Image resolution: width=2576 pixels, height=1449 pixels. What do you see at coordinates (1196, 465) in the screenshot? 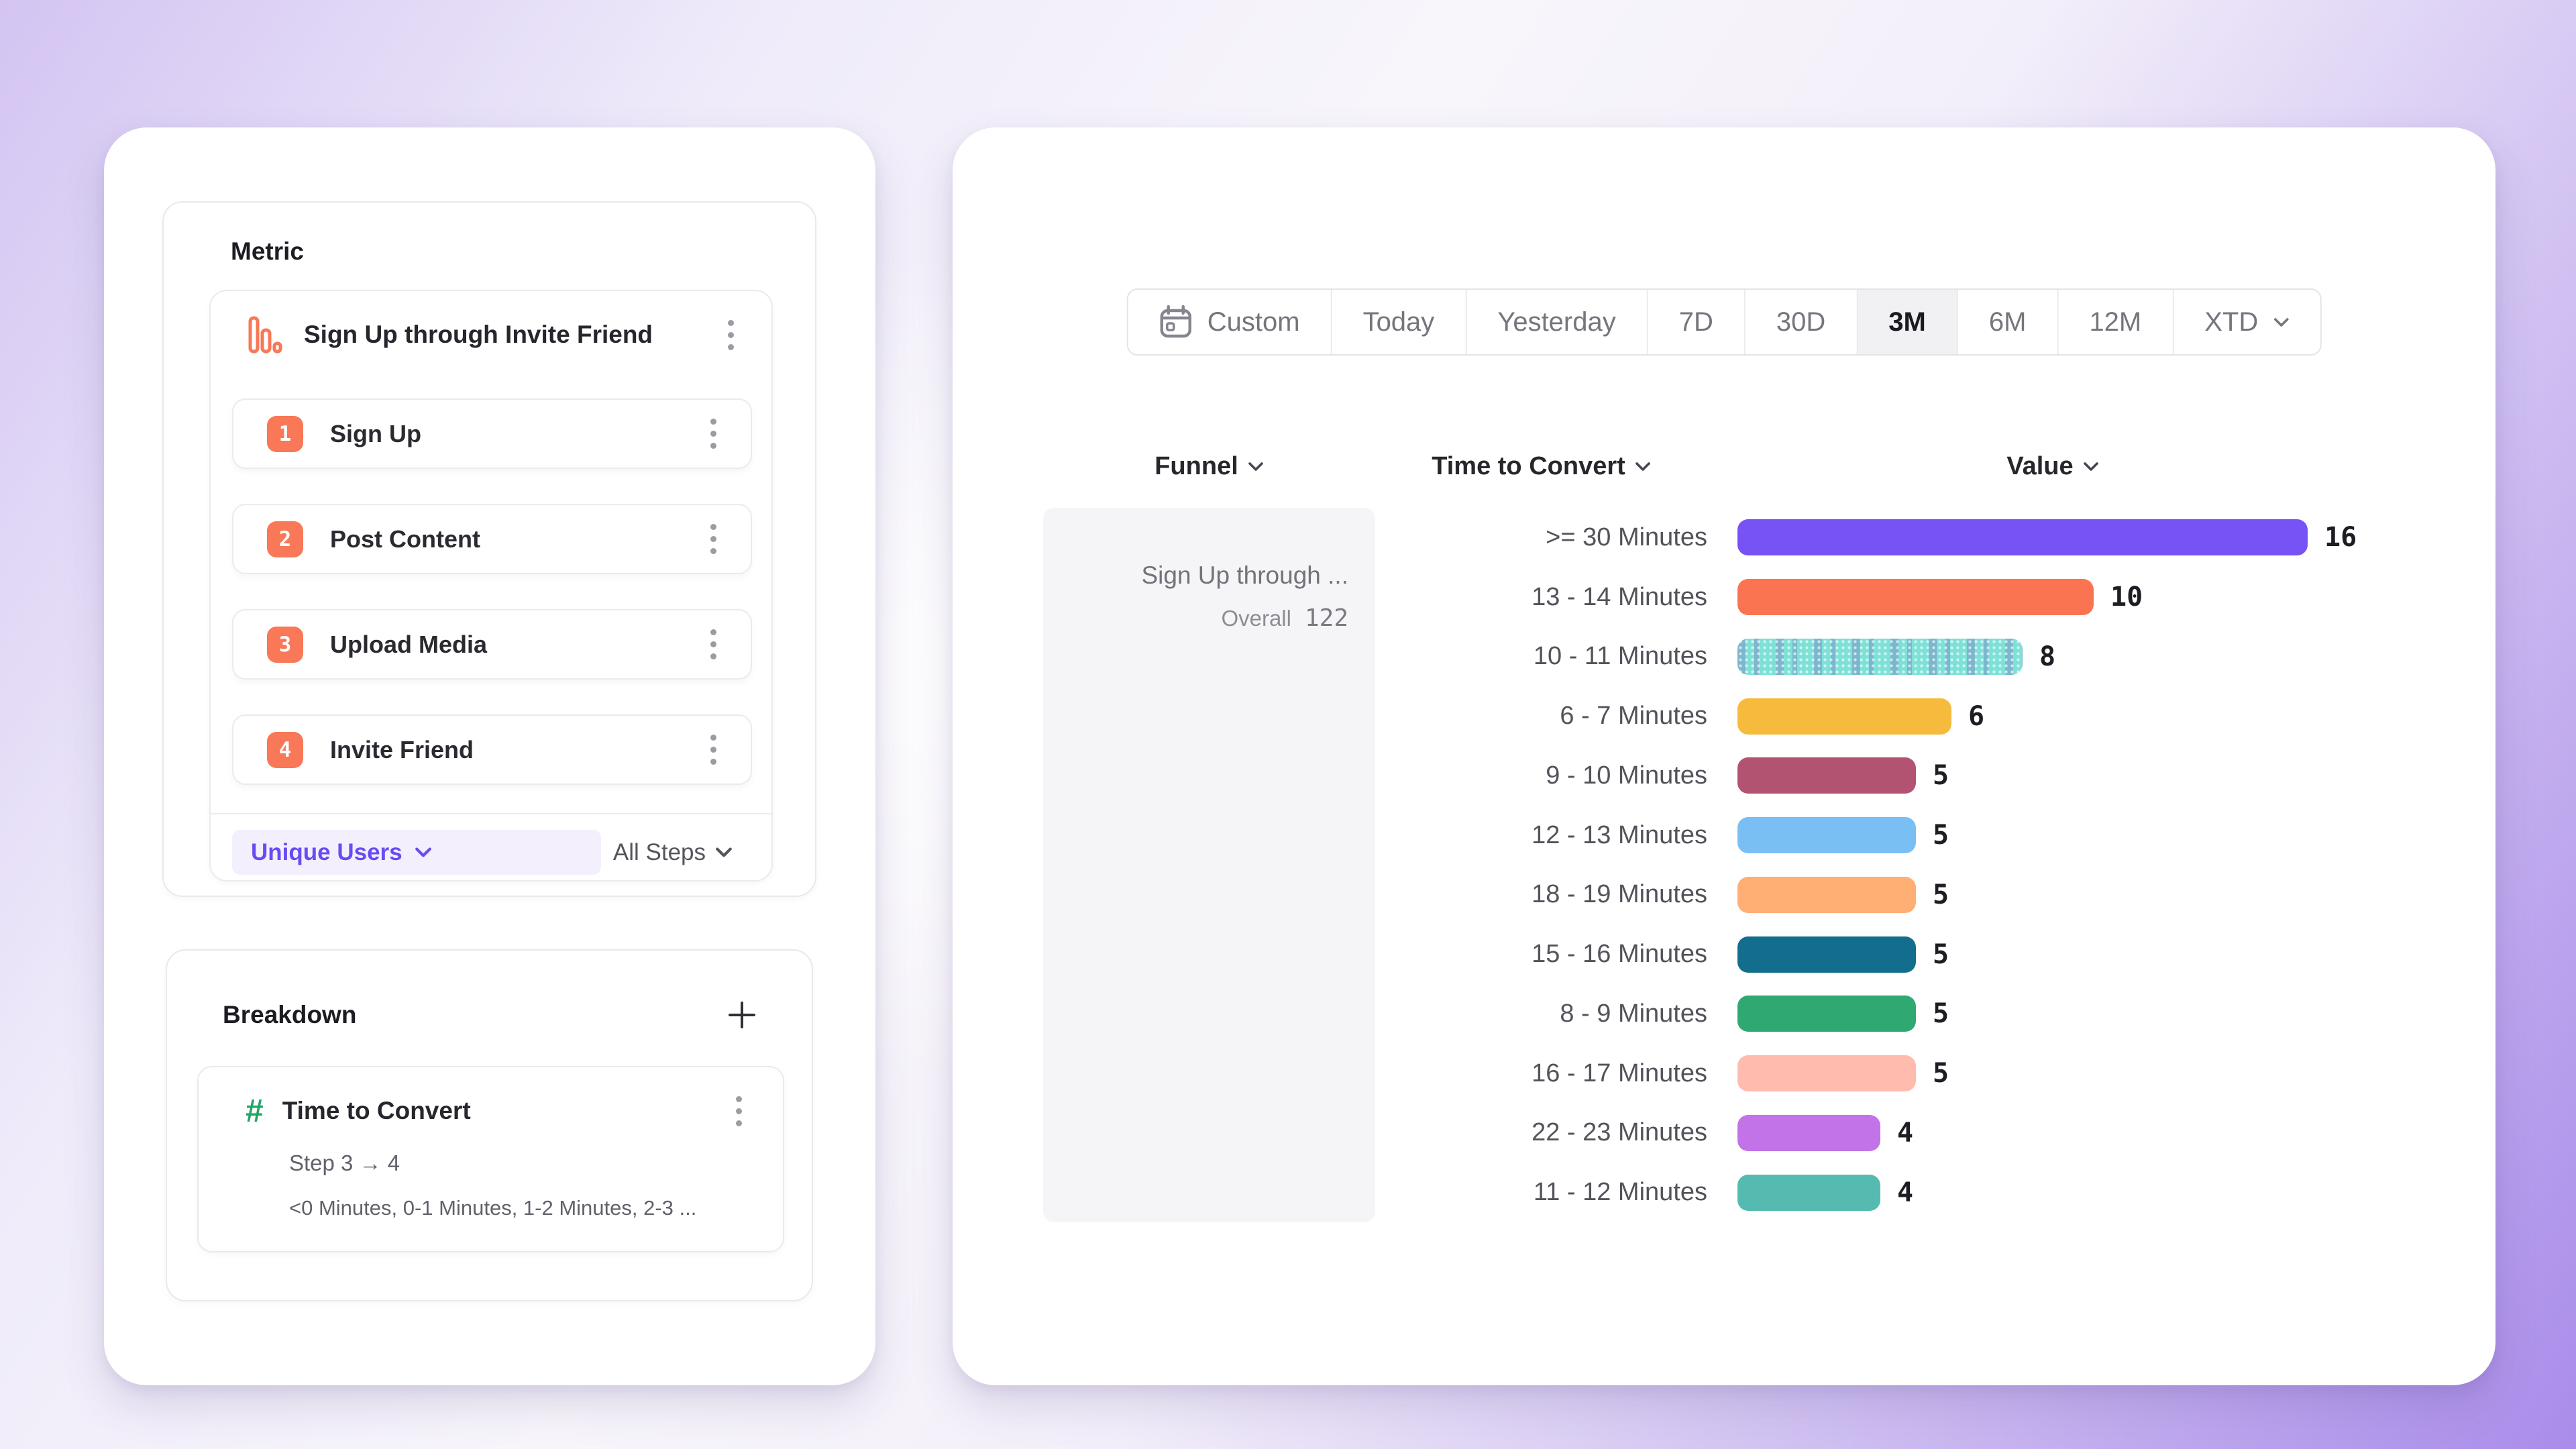
I see `column-header-label: Funnel` at bounding box center [1196, 465].